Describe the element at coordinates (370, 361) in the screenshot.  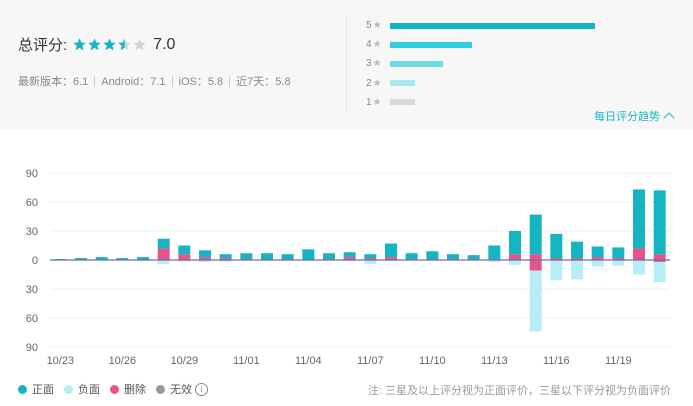
I see `x-tick-label: 11/07` at that location.